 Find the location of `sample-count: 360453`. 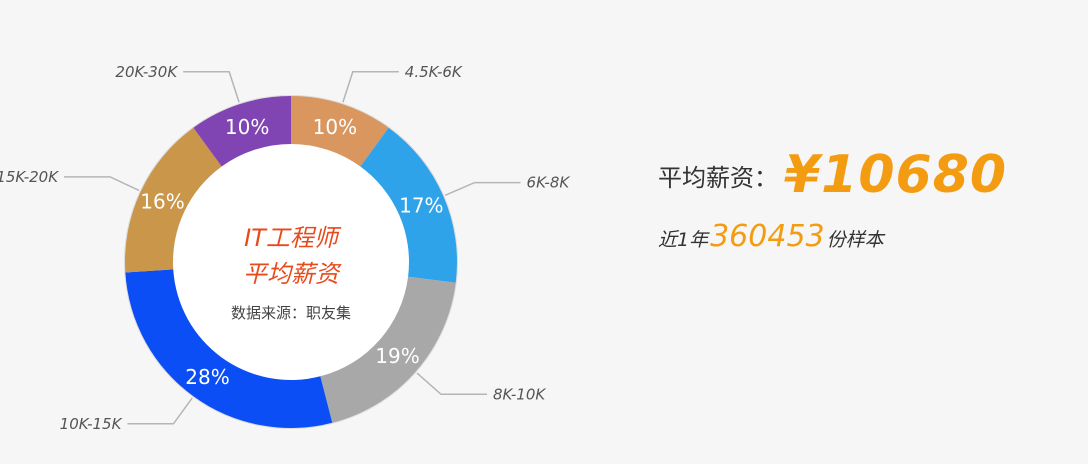

sample-count: 360453 is located at coordinates (767, 236).